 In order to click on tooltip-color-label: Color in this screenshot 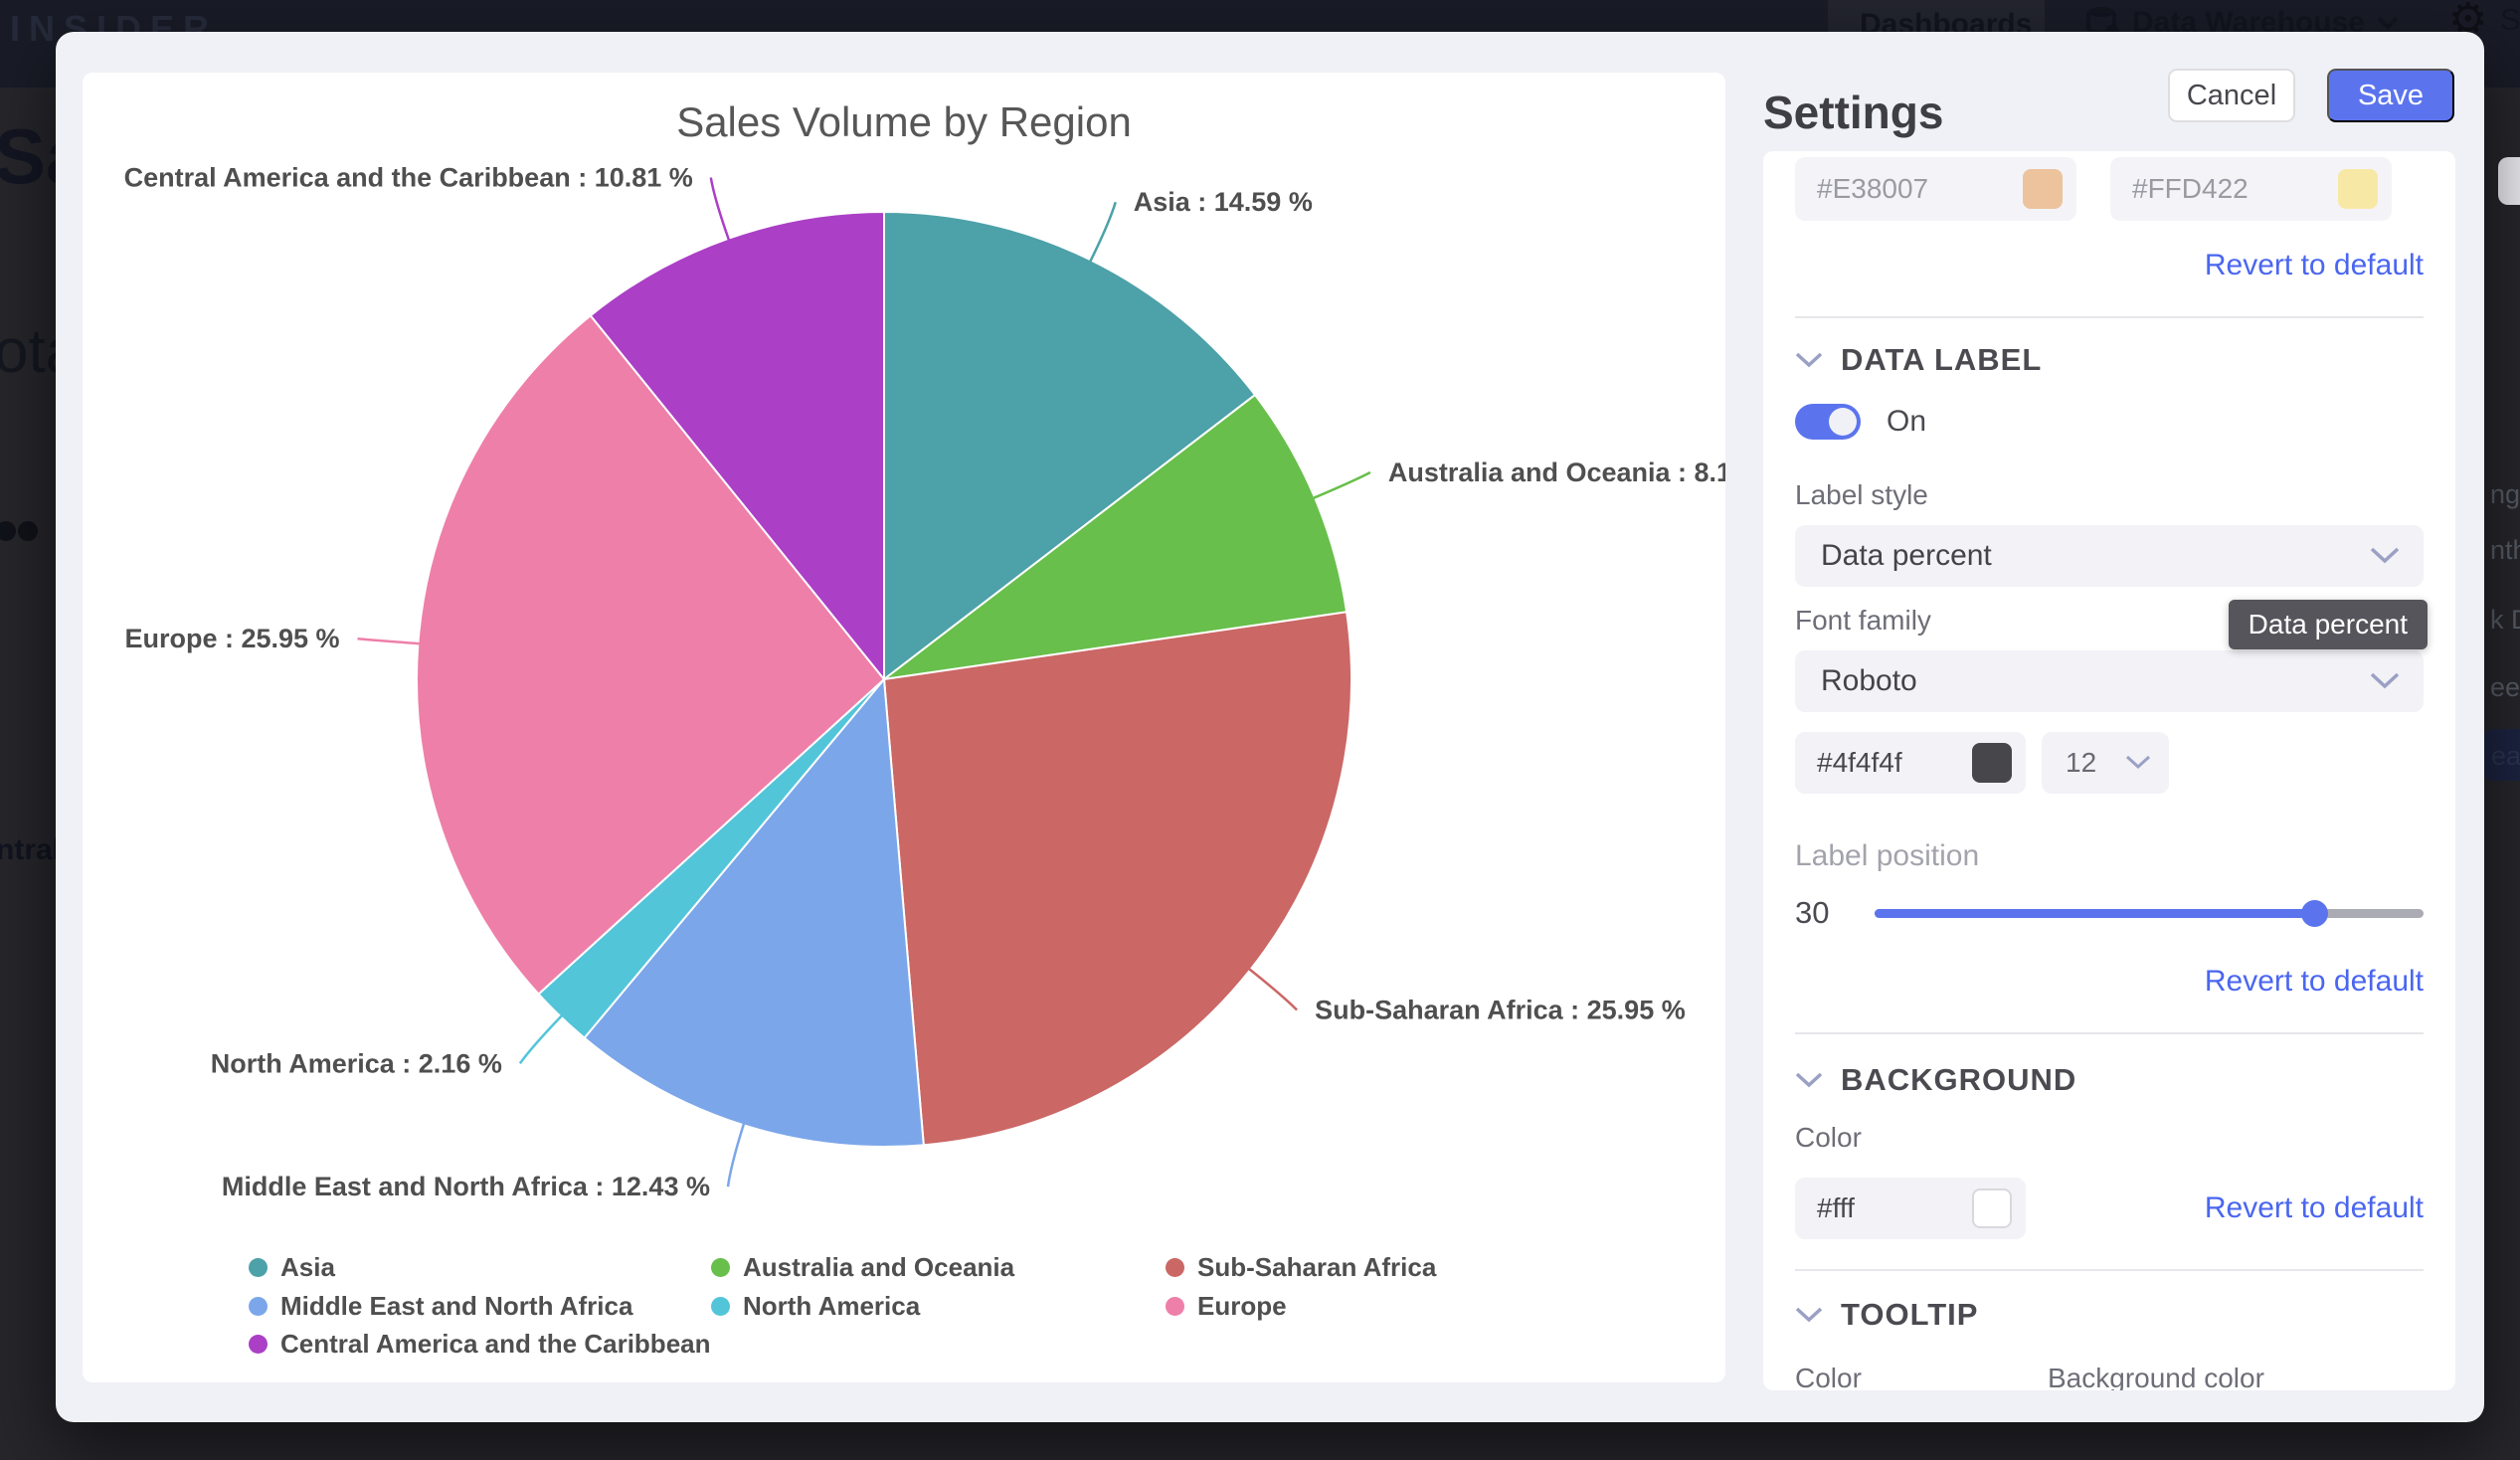, I will do `click(1828, 1376)`.